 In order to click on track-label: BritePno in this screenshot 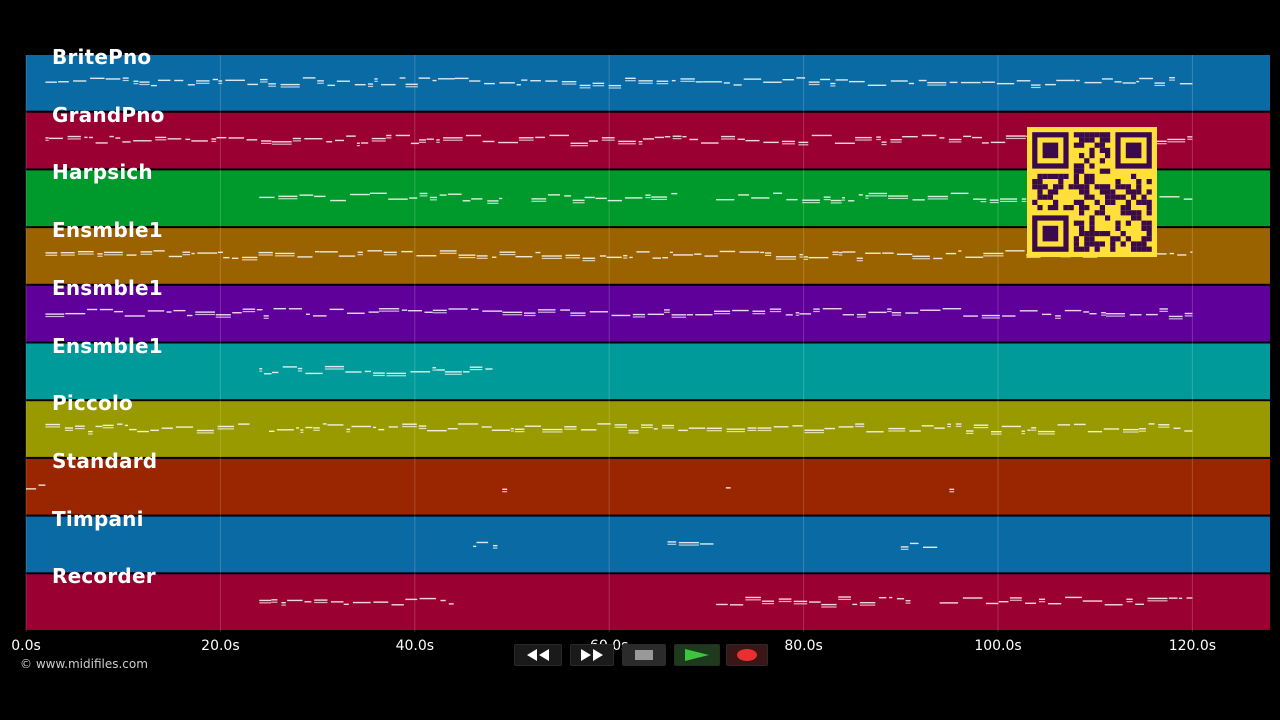, I will do `click(102, 57)`.